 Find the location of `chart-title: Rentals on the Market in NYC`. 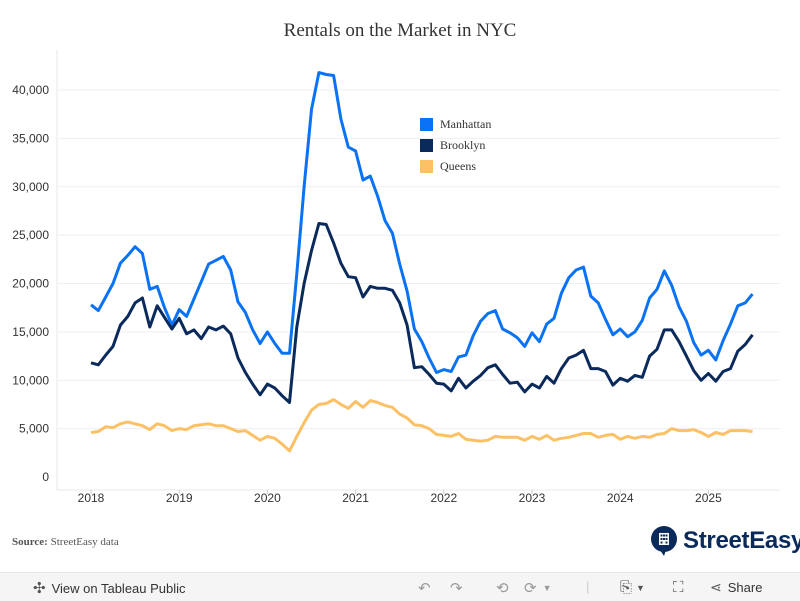

chart-title: Rentals on the Market in NYC is located at coordinates (400, 30).